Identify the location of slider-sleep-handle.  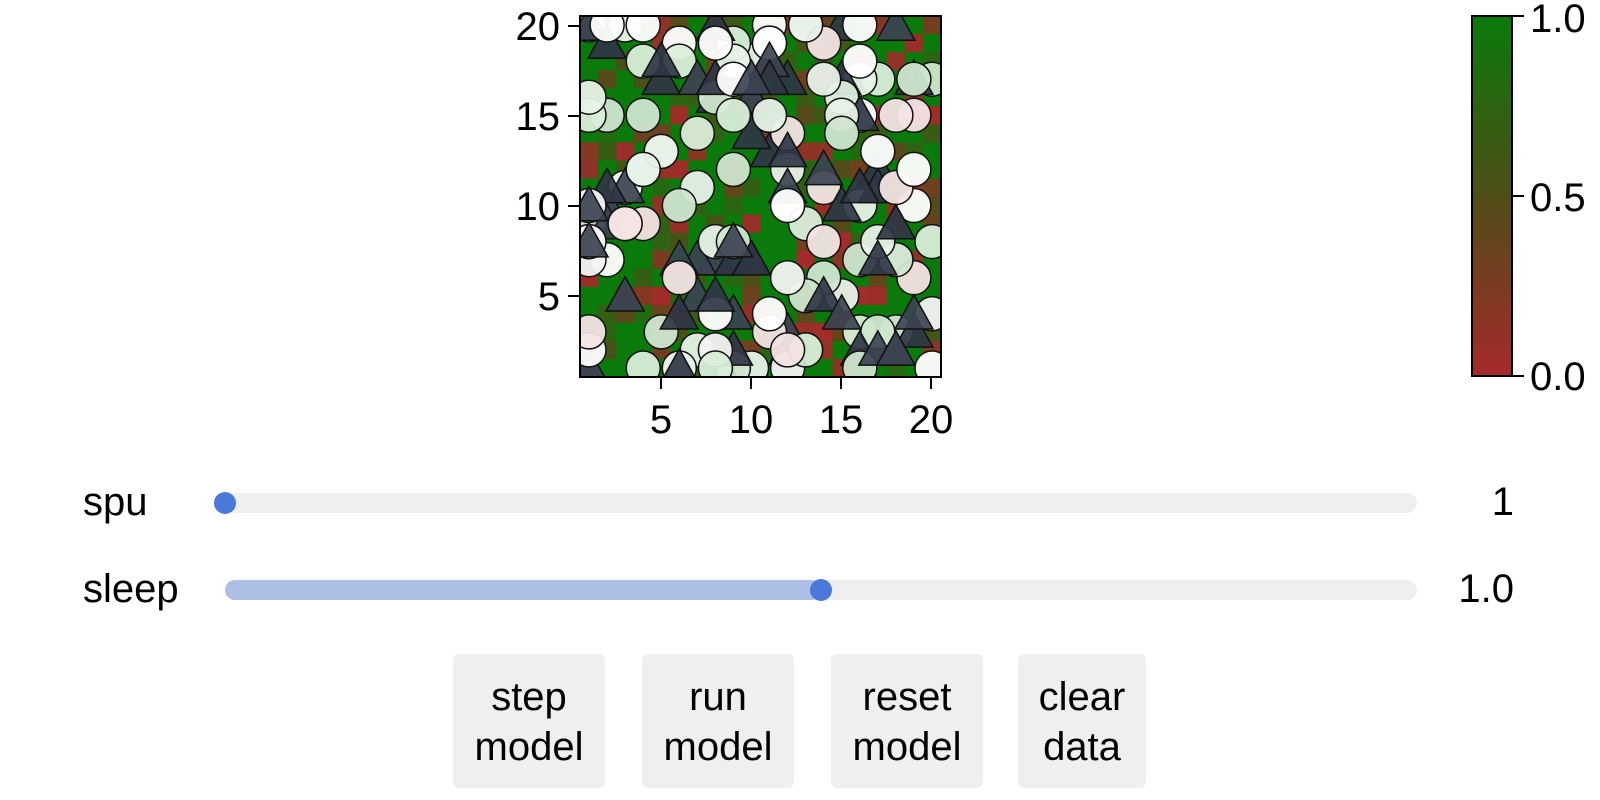
(821, 590).